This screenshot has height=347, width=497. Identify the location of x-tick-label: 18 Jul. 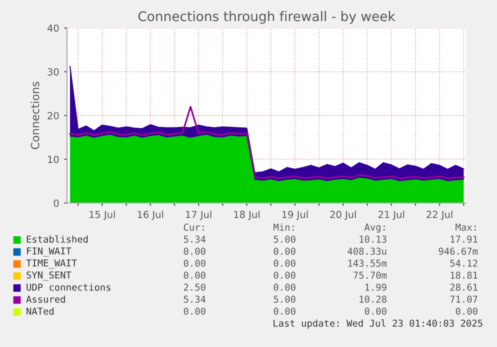
(247, 215).